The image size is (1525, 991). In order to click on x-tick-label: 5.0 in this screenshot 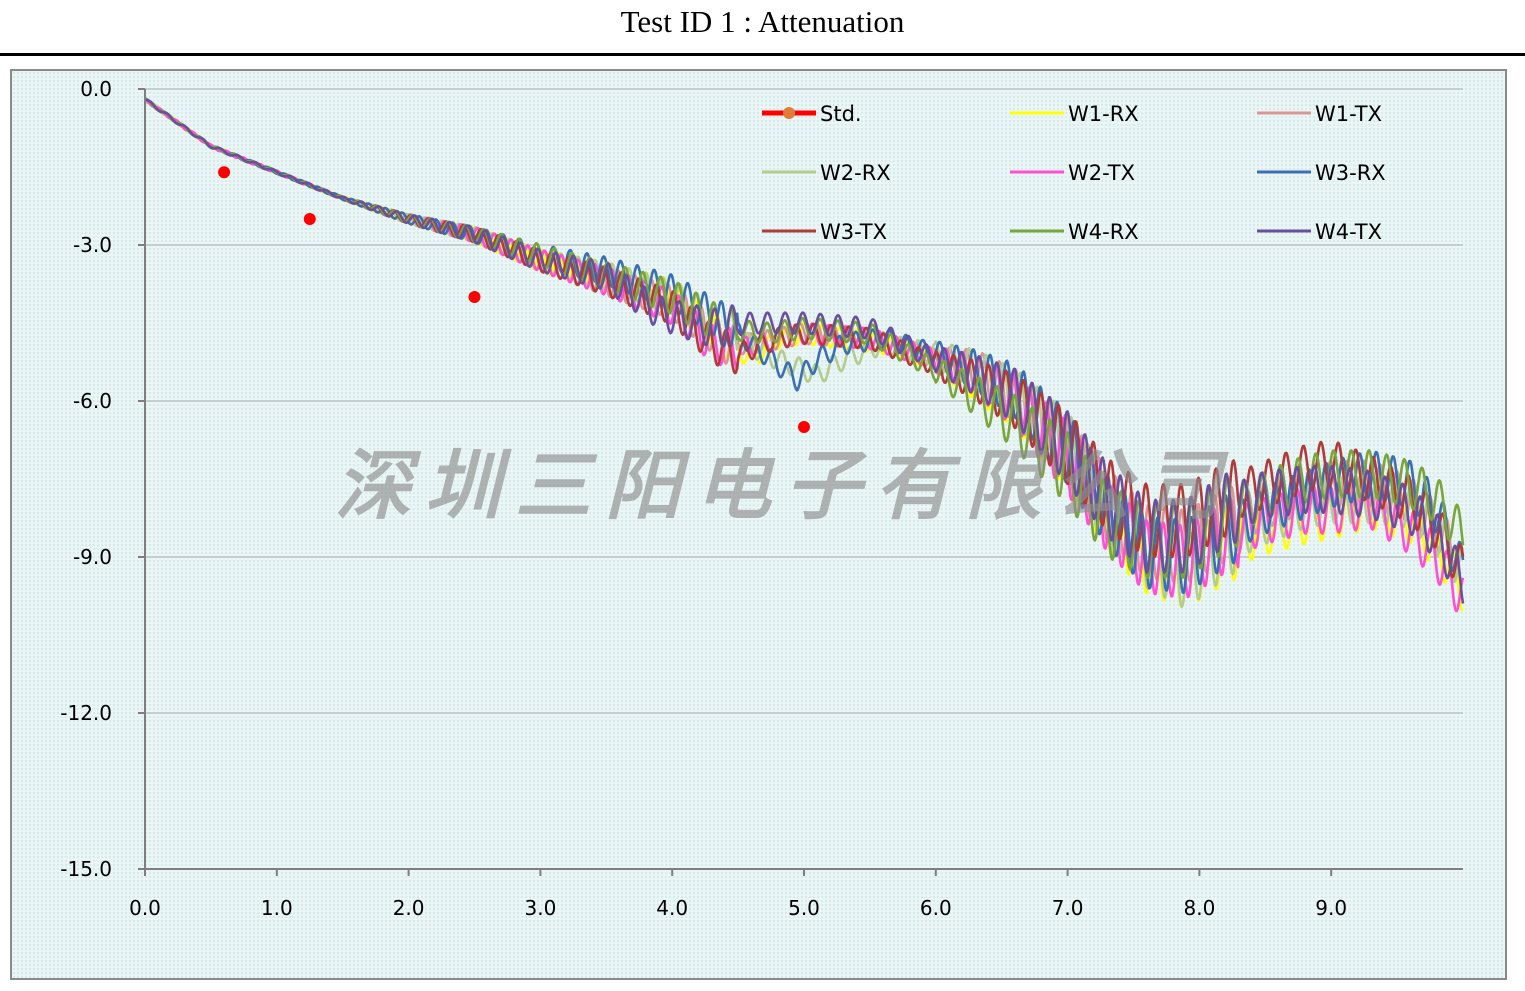, I will do `click(804, 908)`.